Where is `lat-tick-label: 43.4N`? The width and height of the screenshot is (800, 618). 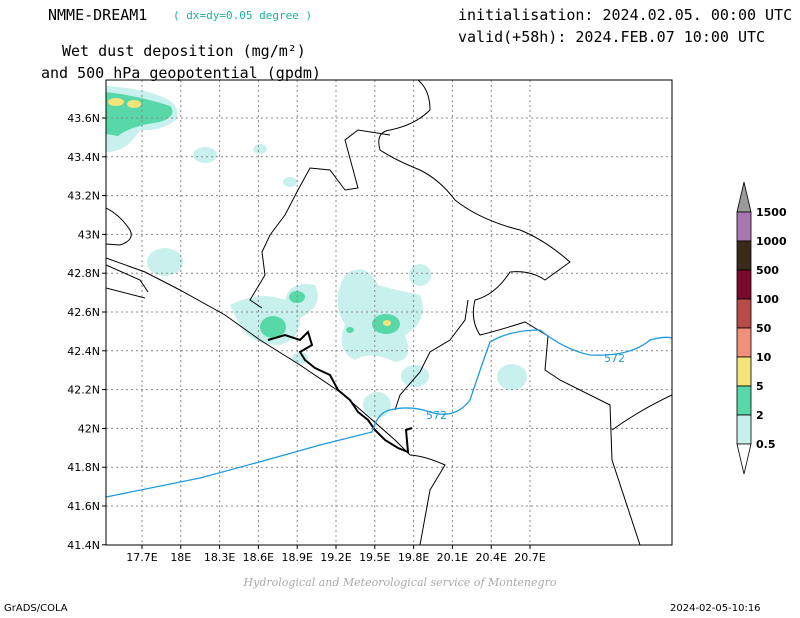 lat-tick-label: 43.4N is located at coordinates (83, 157).